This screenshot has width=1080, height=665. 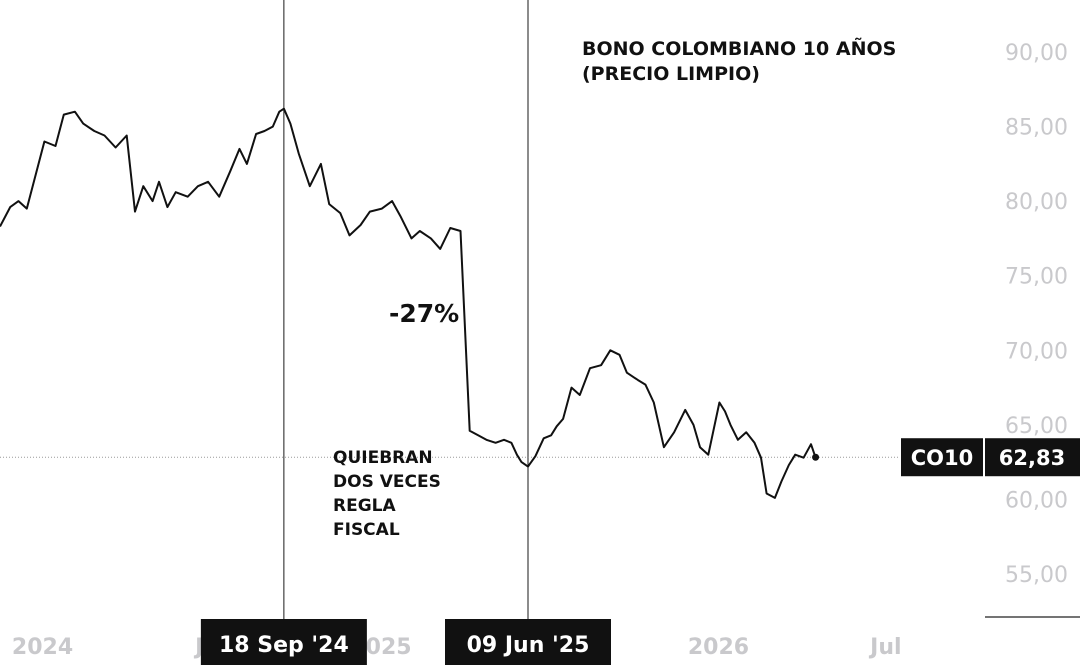 What do you see at coordinates (405, 642) in the screenshot?
I see `event-marker-labels: 18 Sep '24 09 Jun '25` at bounding box center [405, 642].